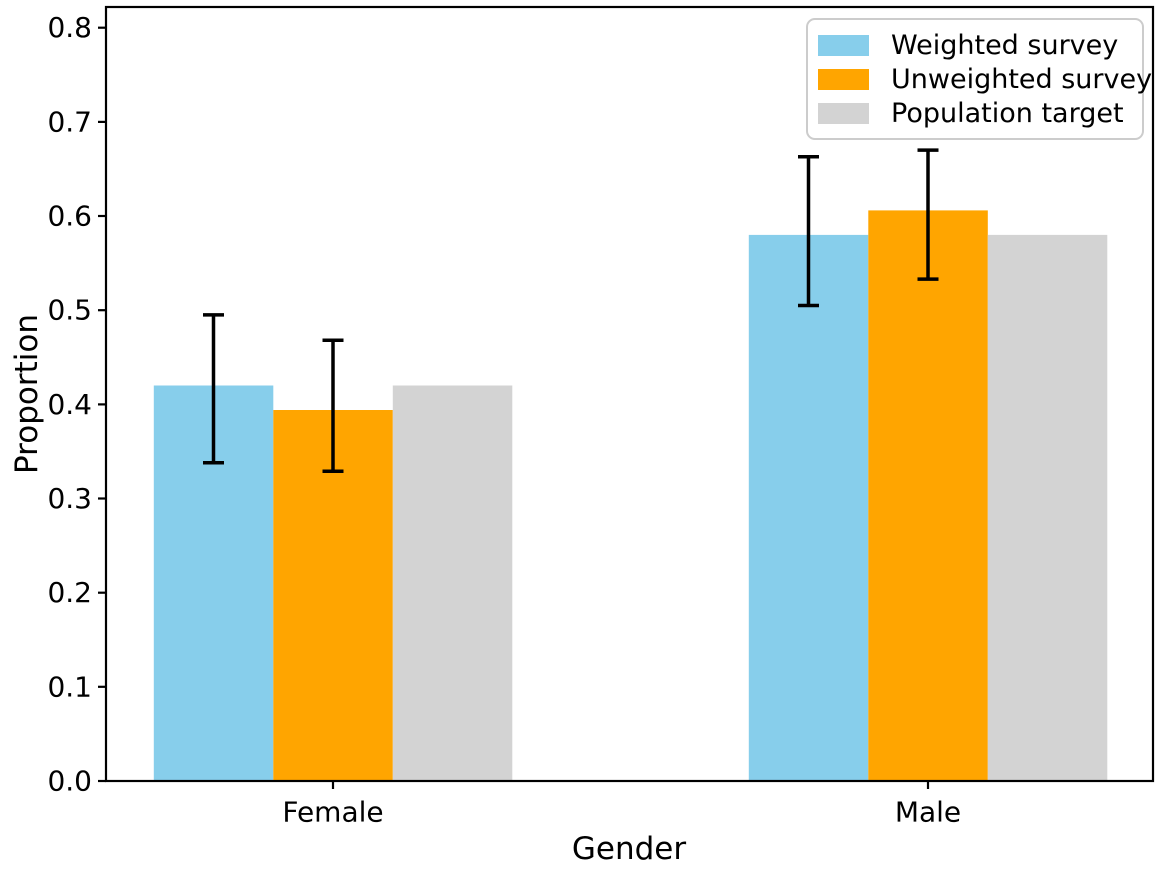 The image size is (1162, 872). What do you see at coordinates (333, 405) in the screenshot?
I see `error-bar-unweighted-survey-female` at bounding box center [333, 405].